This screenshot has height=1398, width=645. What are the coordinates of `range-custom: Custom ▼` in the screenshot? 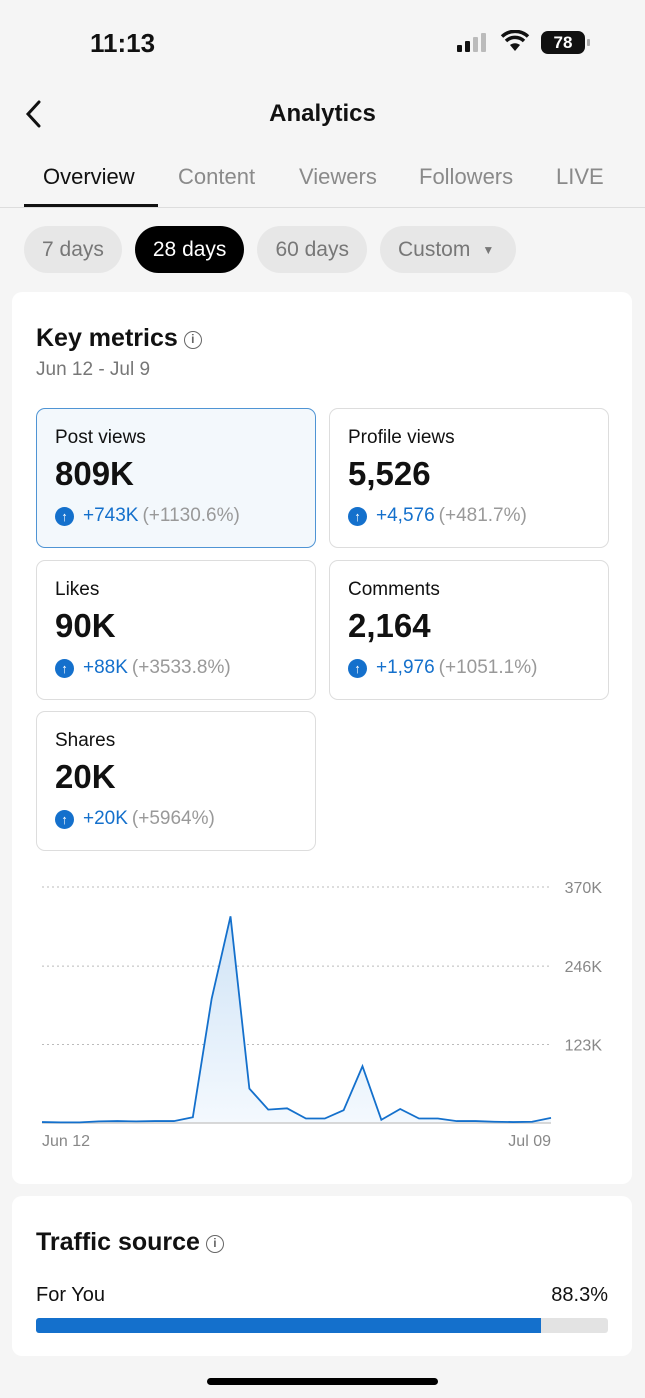 It's located at (448, 249).